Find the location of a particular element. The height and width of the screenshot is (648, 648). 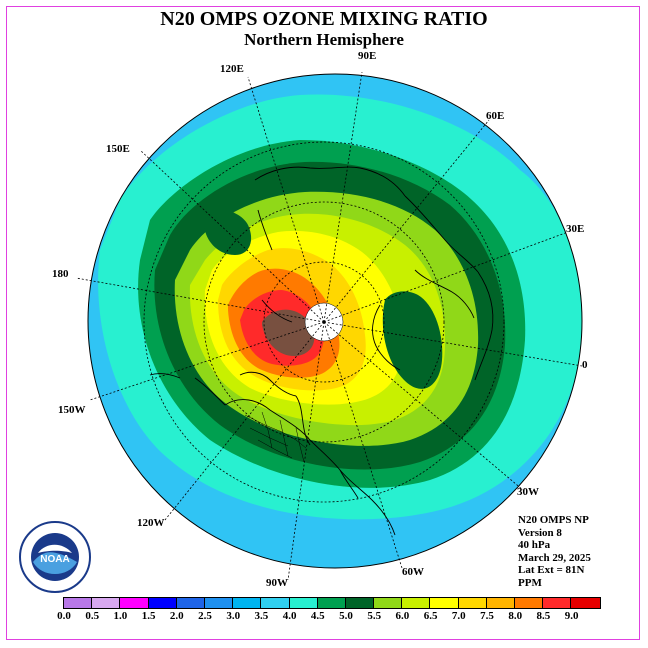

us-state-grid is located at coordinates (275, 437).